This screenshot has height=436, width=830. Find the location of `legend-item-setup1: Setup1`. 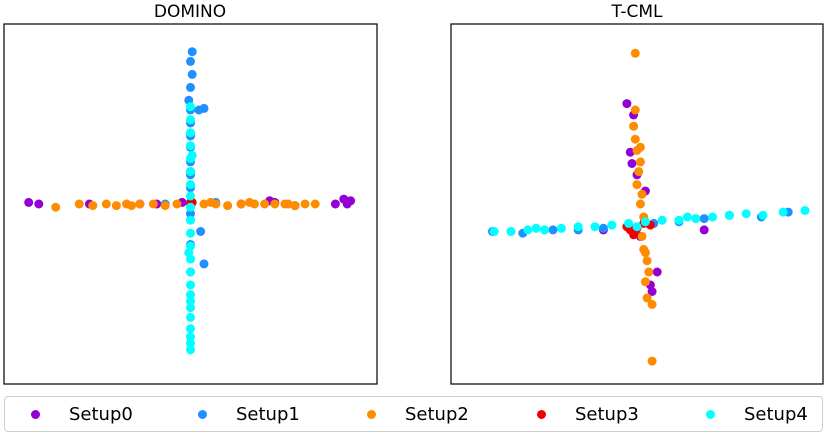

legend-item-setup1: Setup1 is located at coordinates (249, 414).